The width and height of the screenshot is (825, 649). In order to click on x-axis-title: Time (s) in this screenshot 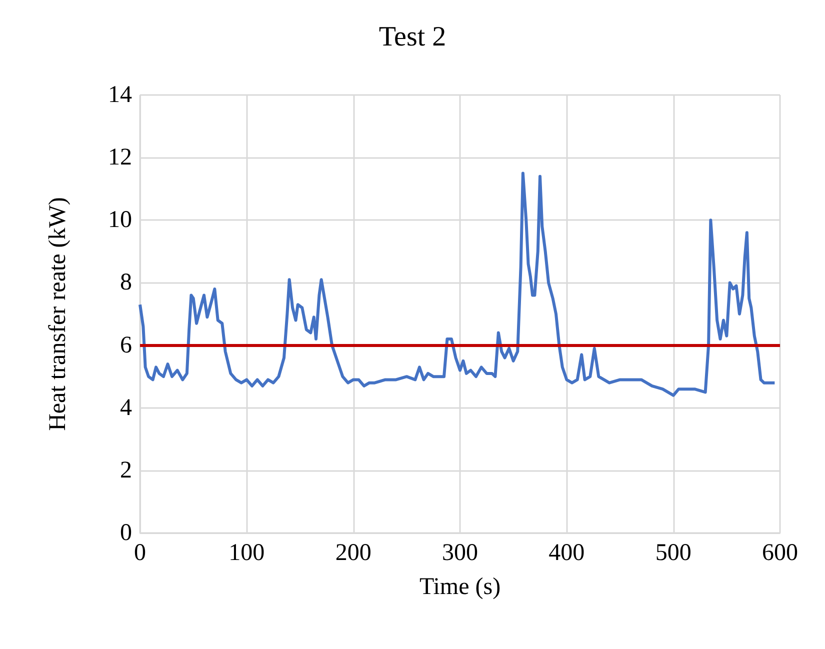, I will do `click(460, 587)`.